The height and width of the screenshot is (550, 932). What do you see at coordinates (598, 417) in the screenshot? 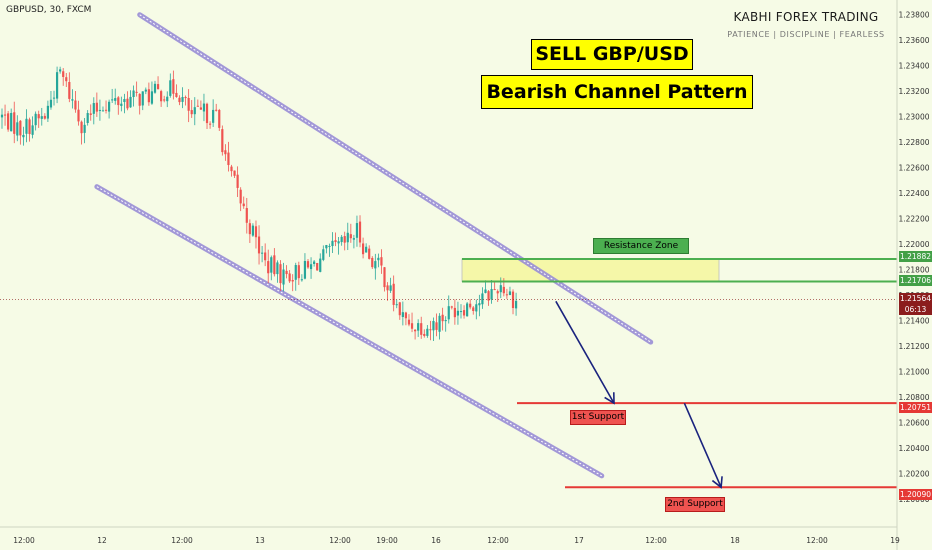
I see `support-1-label: 1st Support` at bounding box center [598, 417].